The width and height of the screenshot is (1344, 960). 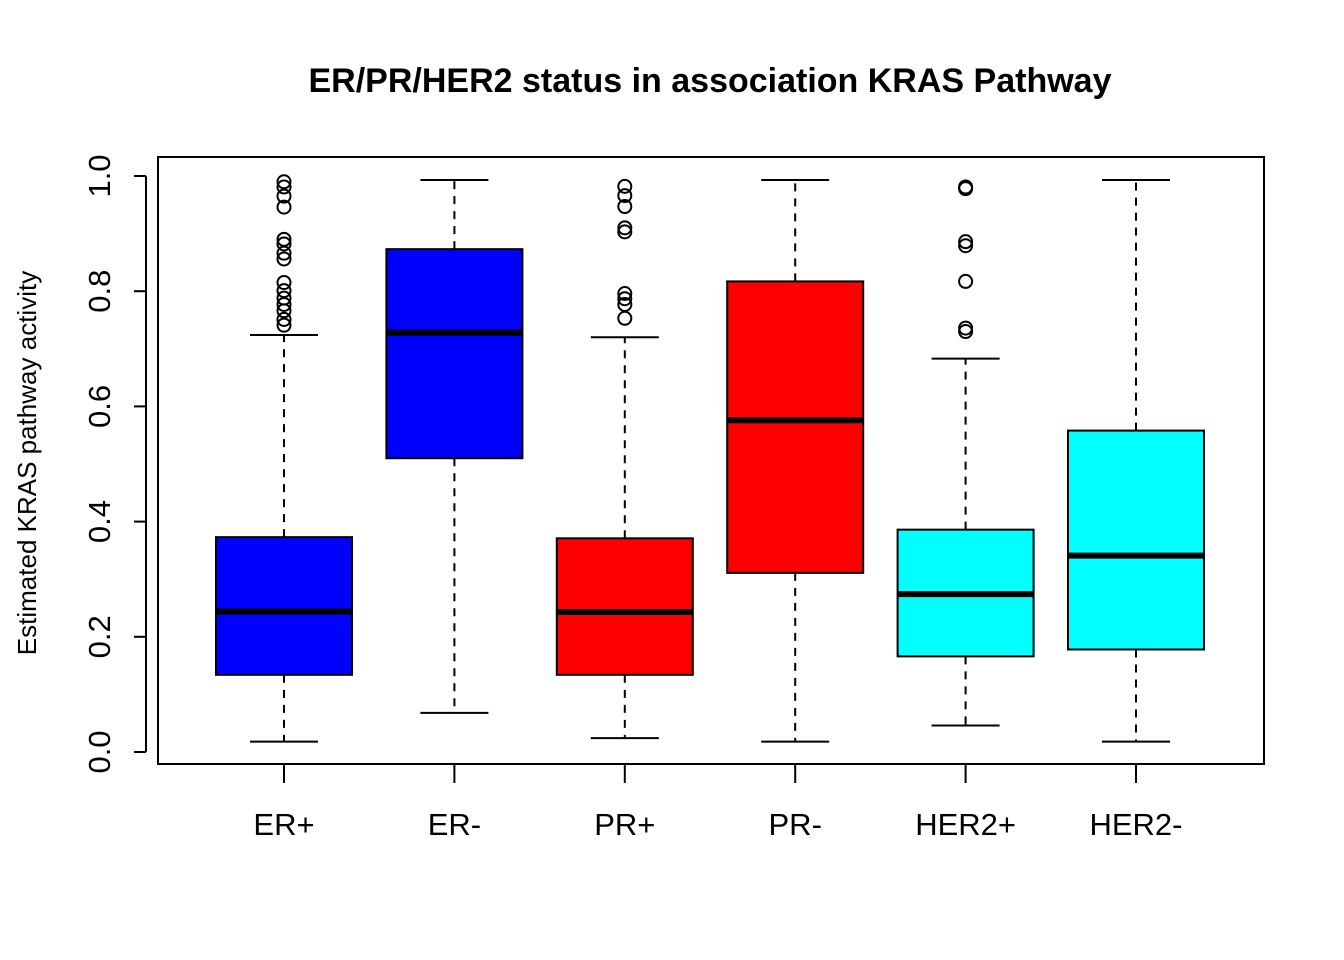 What do you see at coordinates (99, 291) in the screenshot?
I see `y-tick-label: 0.8` at bounding box center [99, 291].